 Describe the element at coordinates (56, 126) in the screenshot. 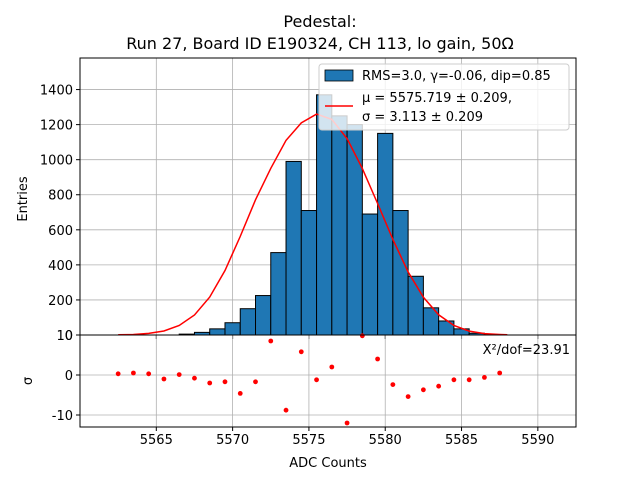

I see `y-tick-label-main: 1200` at that location.